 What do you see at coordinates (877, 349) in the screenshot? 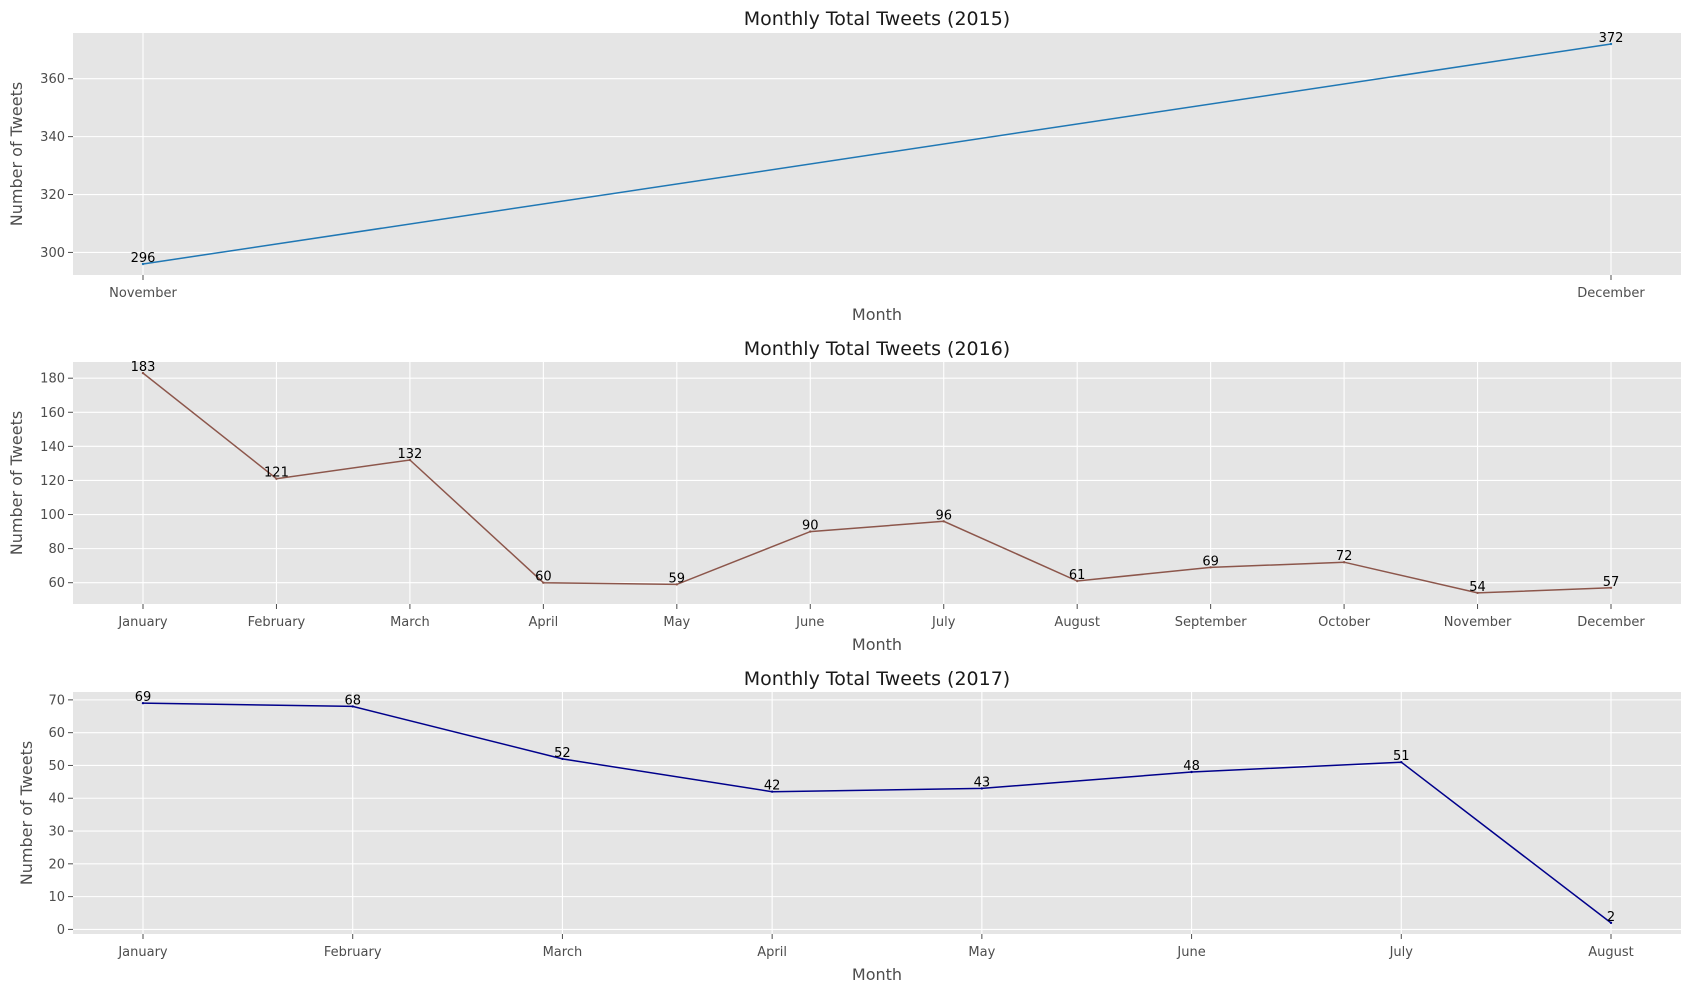
I see `chart-title: Monthly Total Tweets (2016)` at bounding box center [877, 349].